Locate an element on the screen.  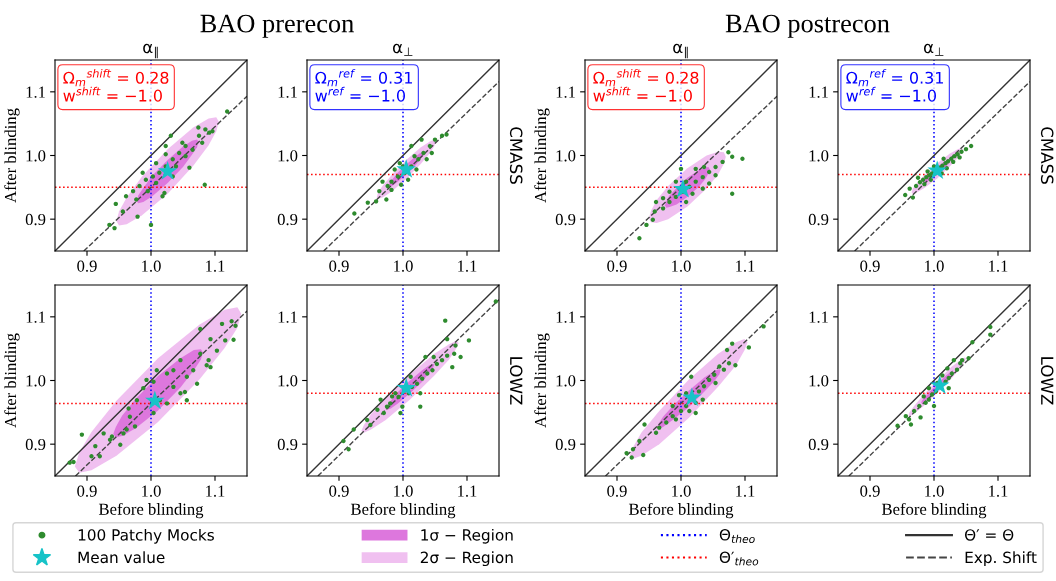
chart-subtitle: BAO postrecon is located at coordinates (807, 26).